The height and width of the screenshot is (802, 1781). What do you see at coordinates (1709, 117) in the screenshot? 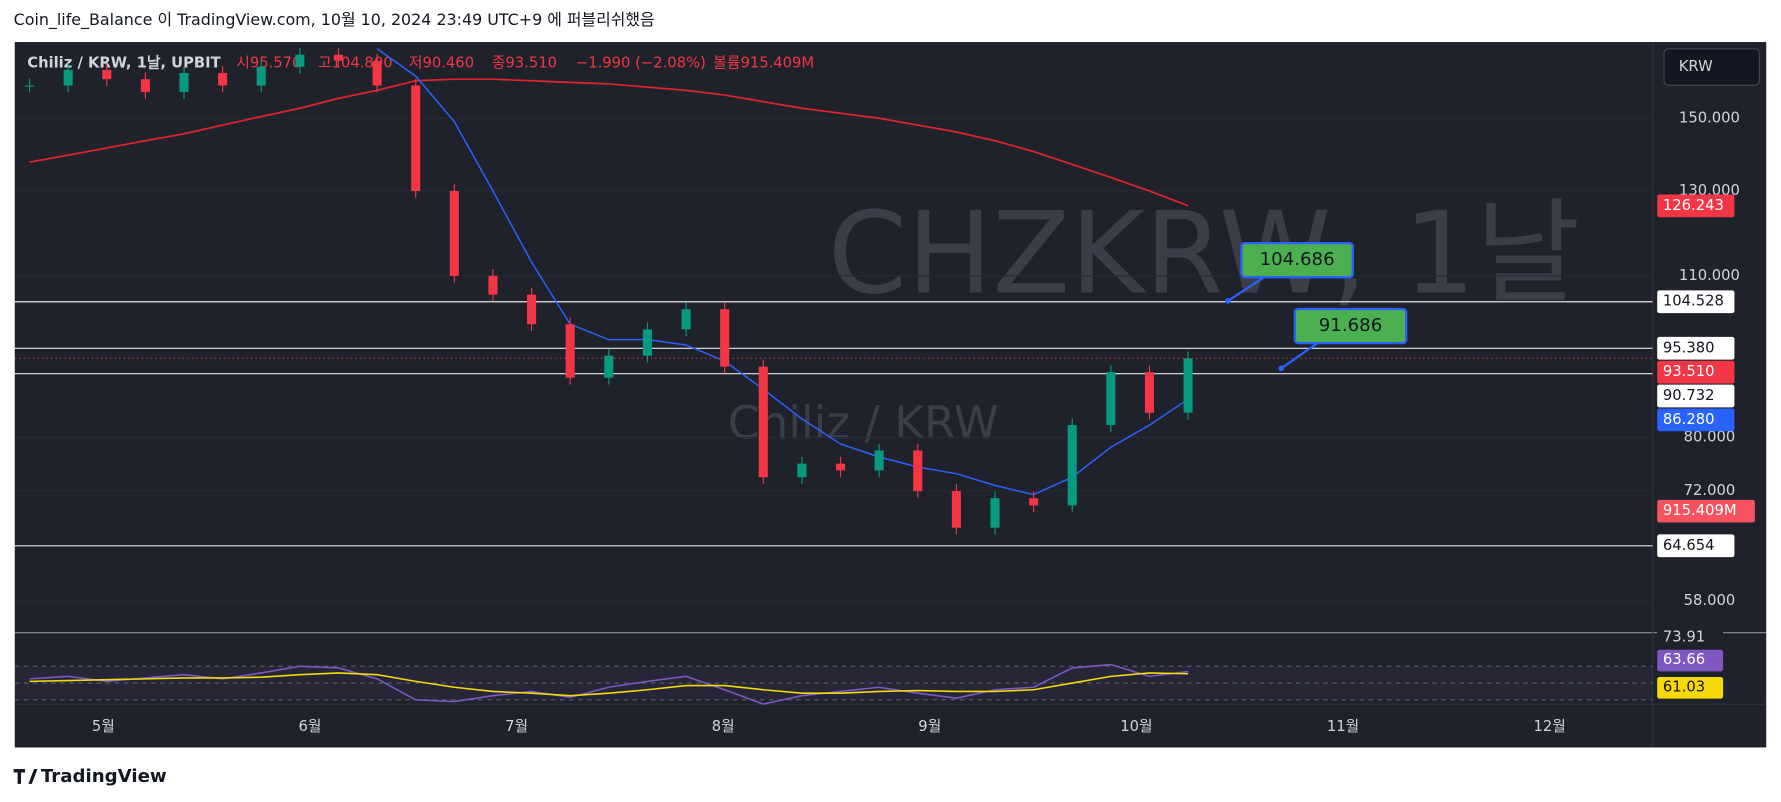
I see `y-tick-label: 150.000` at bounding box center [1709, 117].